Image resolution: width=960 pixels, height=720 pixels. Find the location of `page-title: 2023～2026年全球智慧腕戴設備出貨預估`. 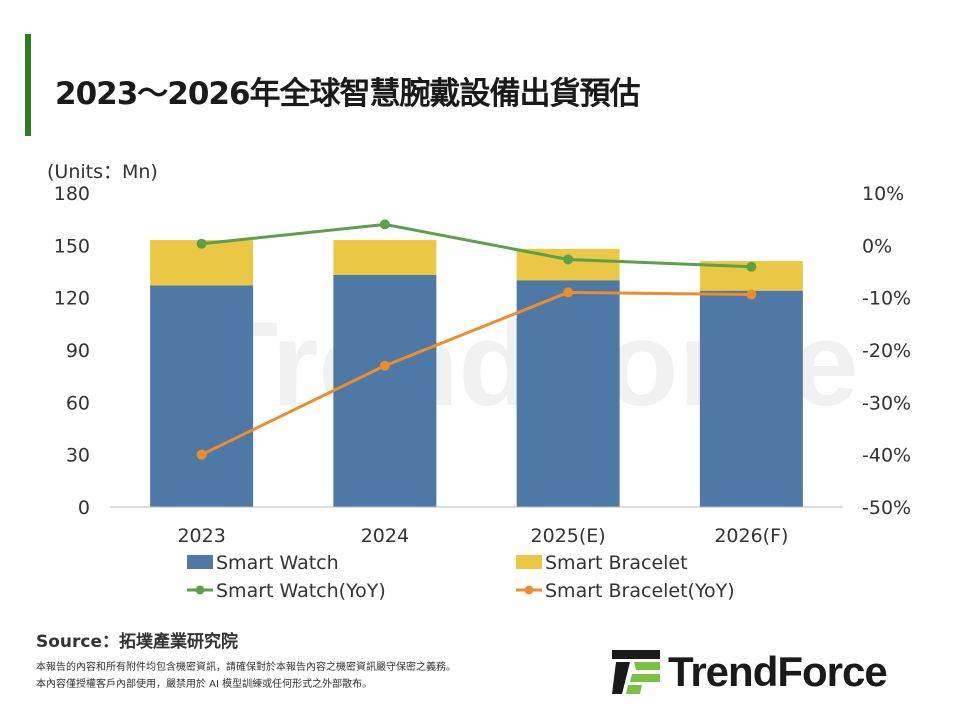

page-title: 2023～2026年全球智慧腕戴設備出貨預估 is located at coordinates (348, 94).